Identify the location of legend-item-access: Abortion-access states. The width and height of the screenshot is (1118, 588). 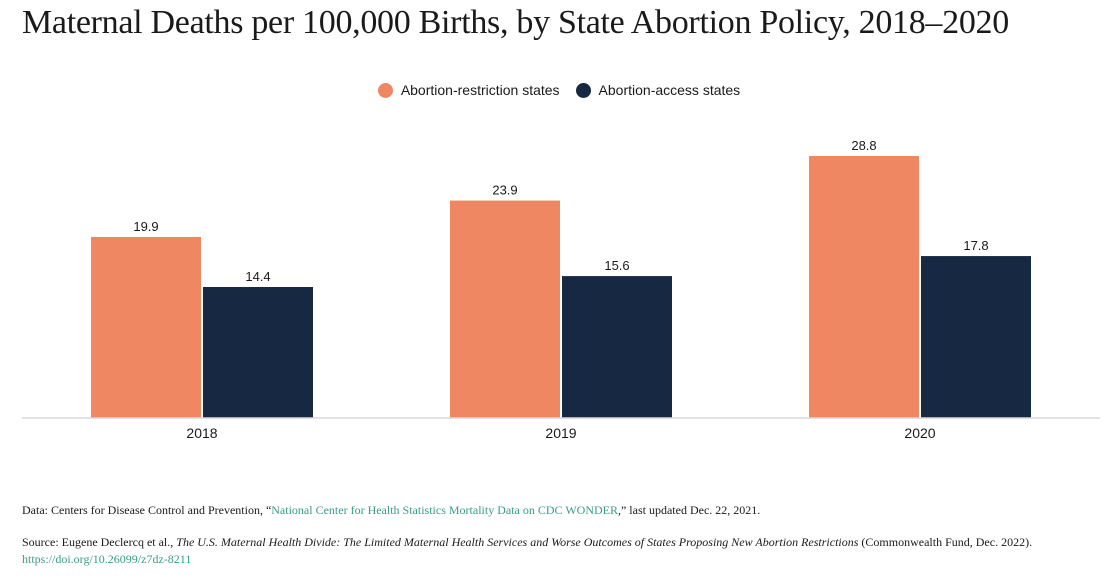
(658, 90).